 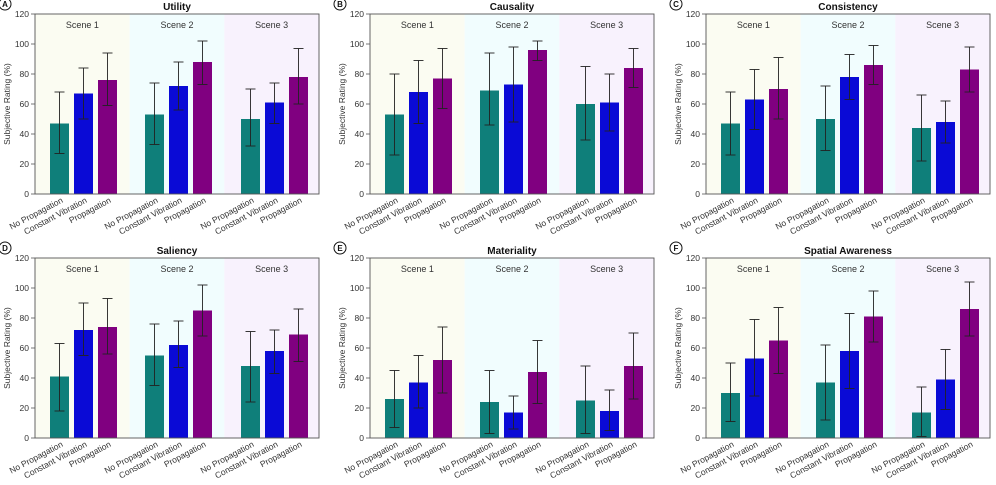 I want to click on chart-title: Materiality, so click(x=512, y=251).